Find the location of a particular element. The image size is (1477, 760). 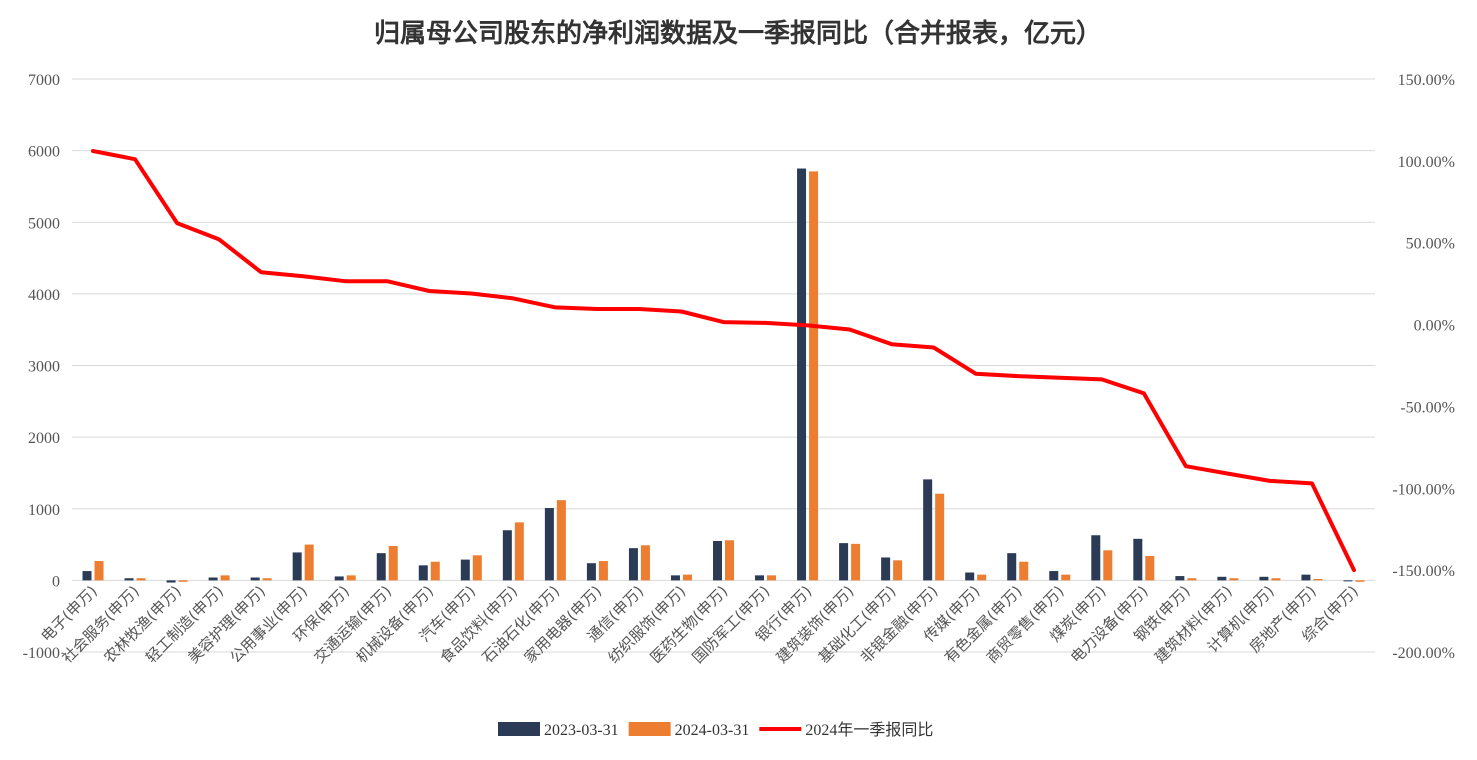

y-left-tick-label: 5000 is located at coordinates (44, 223).